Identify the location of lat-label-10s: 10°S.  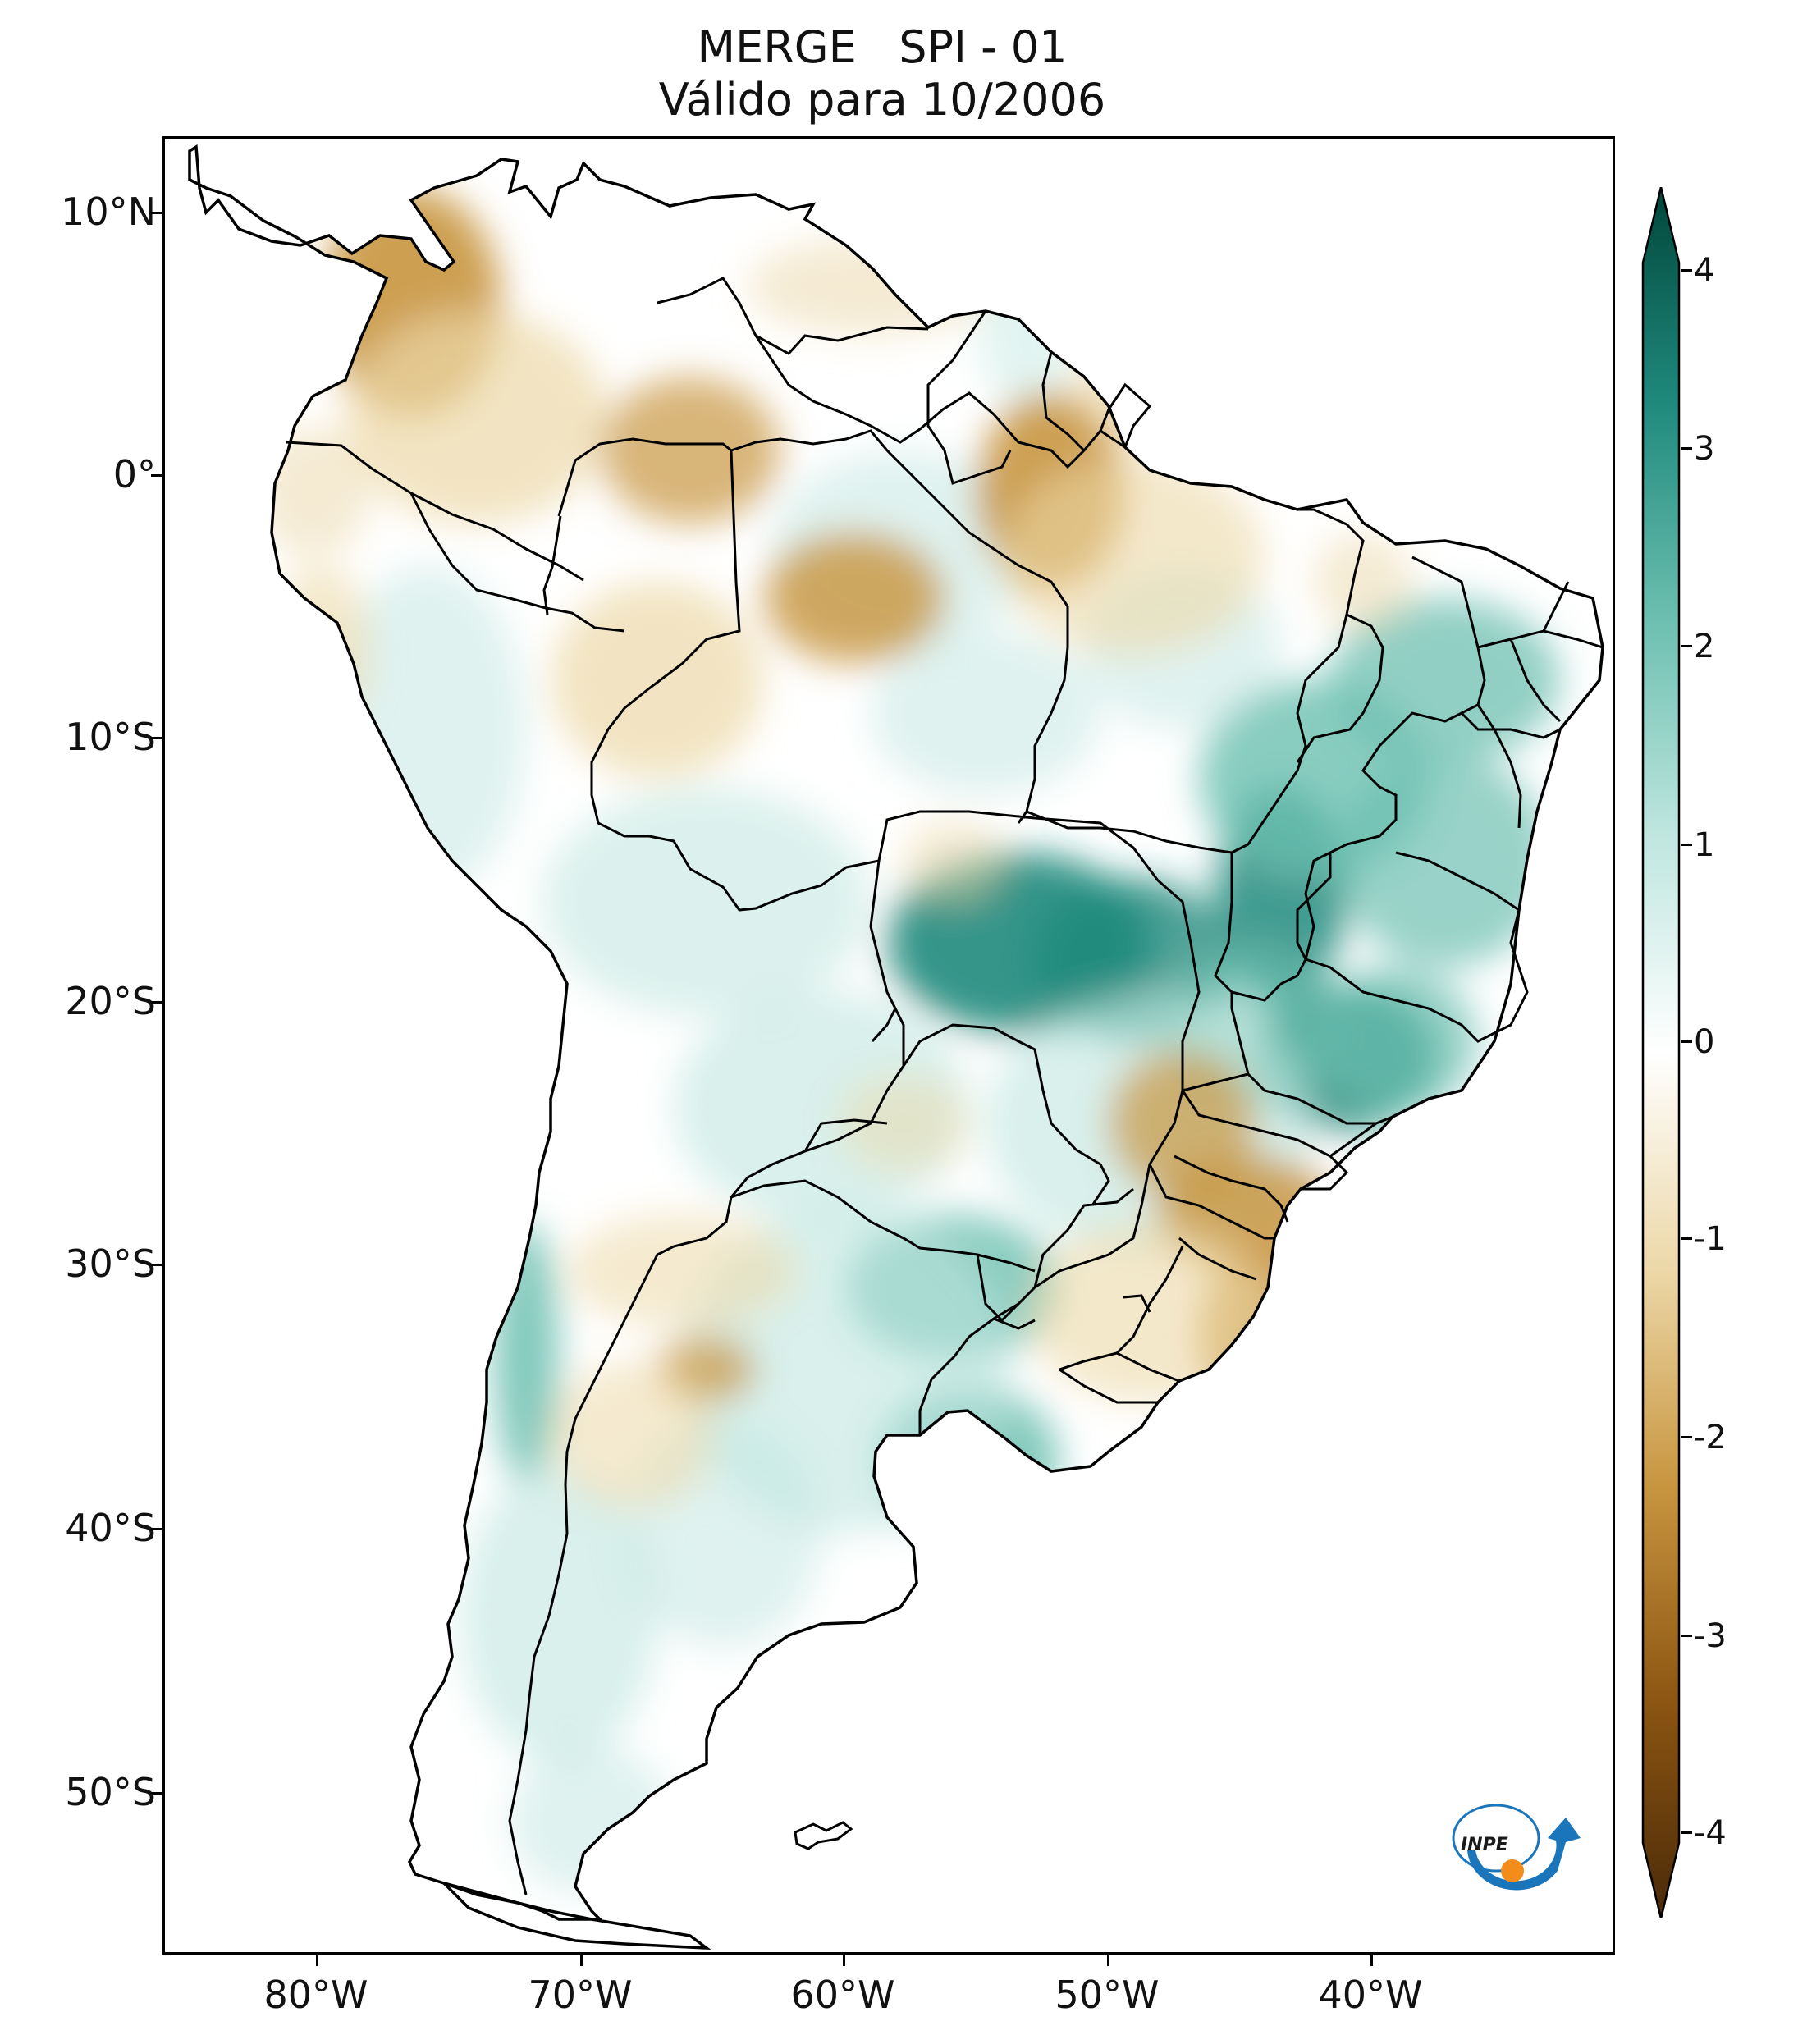
(110, 737).